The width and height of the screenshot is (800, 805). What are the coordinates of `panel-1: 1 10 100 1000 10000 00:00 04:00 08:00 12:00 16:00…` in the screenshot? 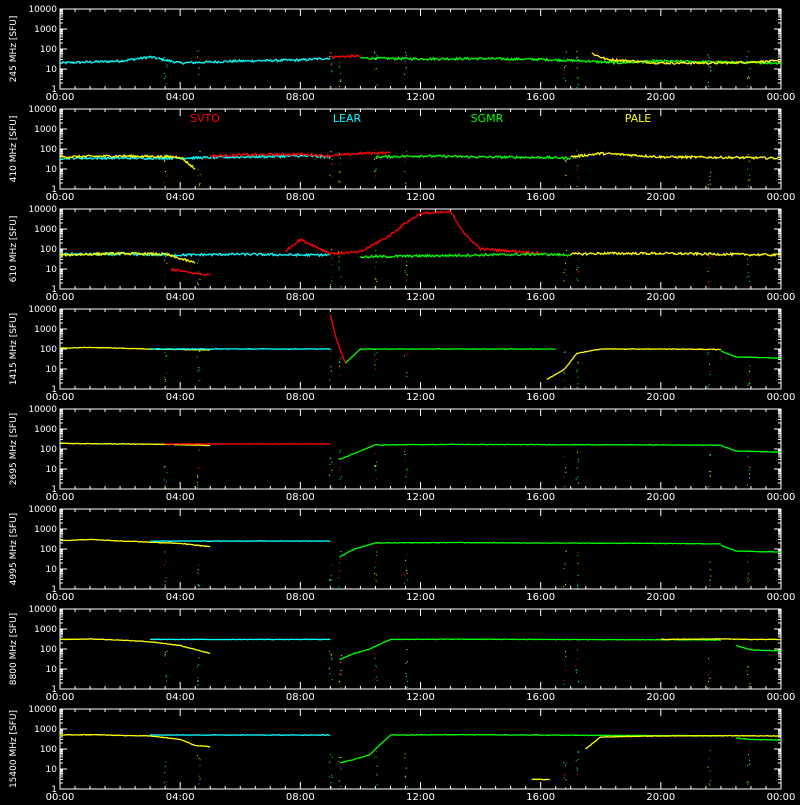 It's located at (402, 54).